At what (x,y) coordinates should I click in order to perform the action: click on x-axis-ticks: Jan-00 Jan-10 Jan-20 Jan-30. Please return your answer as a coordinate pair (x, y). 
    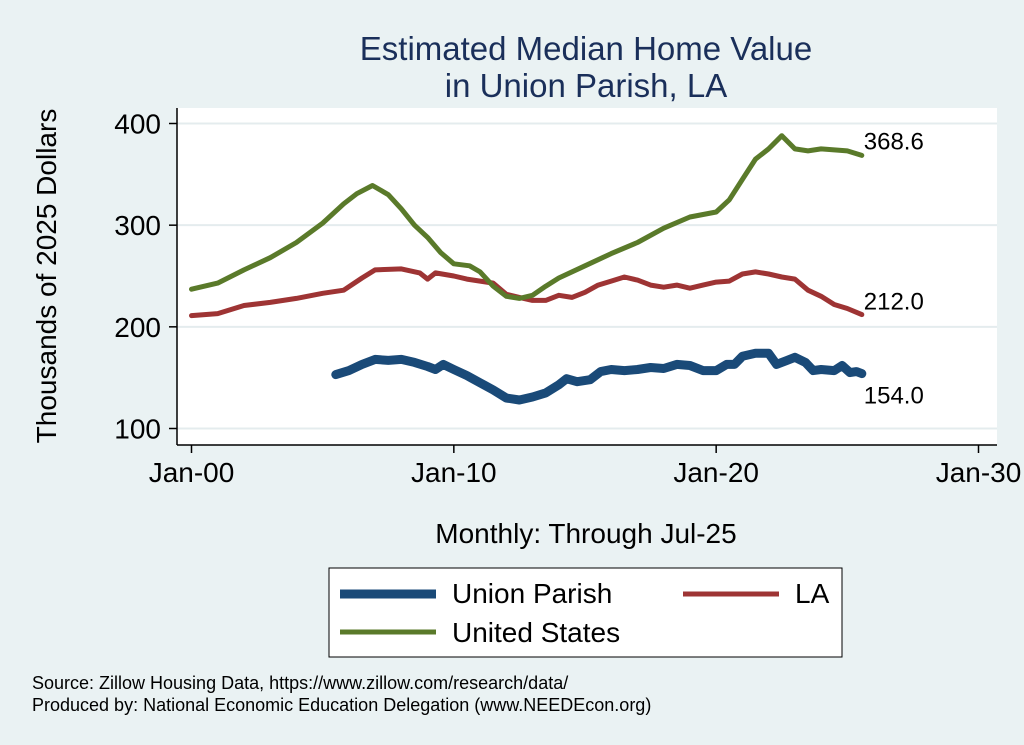
    Looking at the image, I should click on (585, 466).